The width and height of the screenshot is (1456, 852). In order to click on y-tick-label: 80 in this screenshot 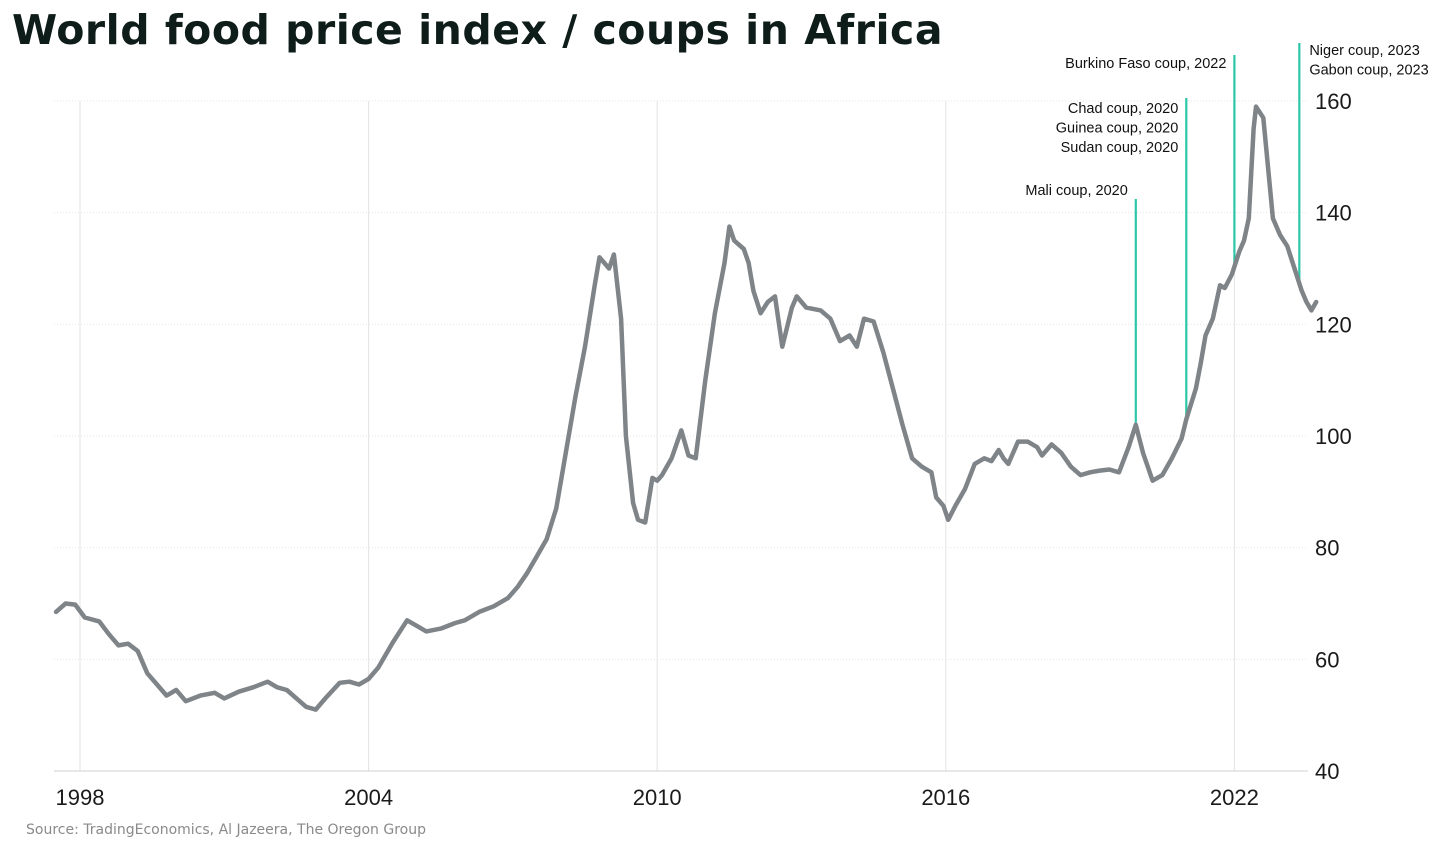, I will do `click(1327, 548)`.